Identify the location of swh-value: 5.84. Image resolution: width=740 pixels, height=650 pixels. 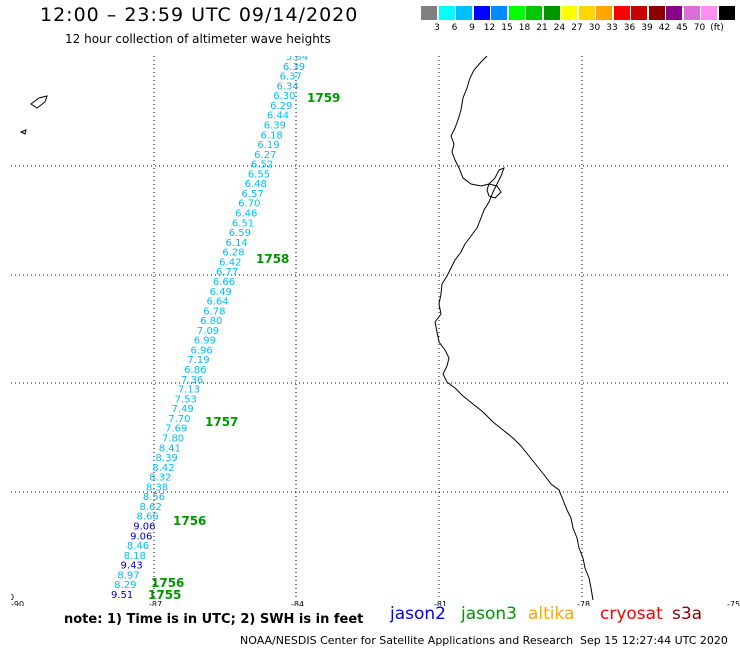
(297, 59).